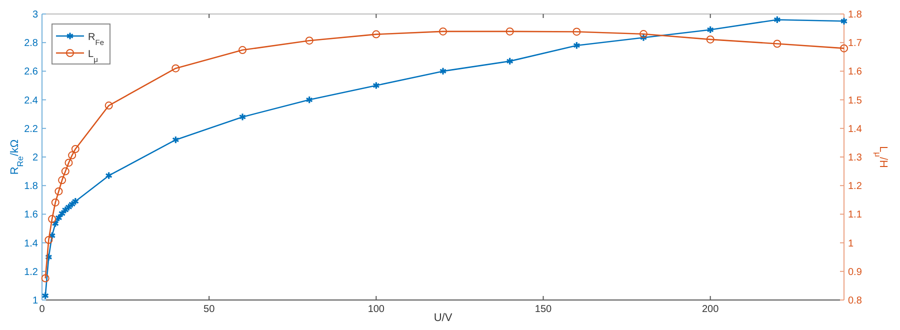 This screenshot has height=330, width=900. What do you see at coordinates (31, 72) in the screenshot?
I see `y-tick-label: 2.6` at bounding box center [31, 72].